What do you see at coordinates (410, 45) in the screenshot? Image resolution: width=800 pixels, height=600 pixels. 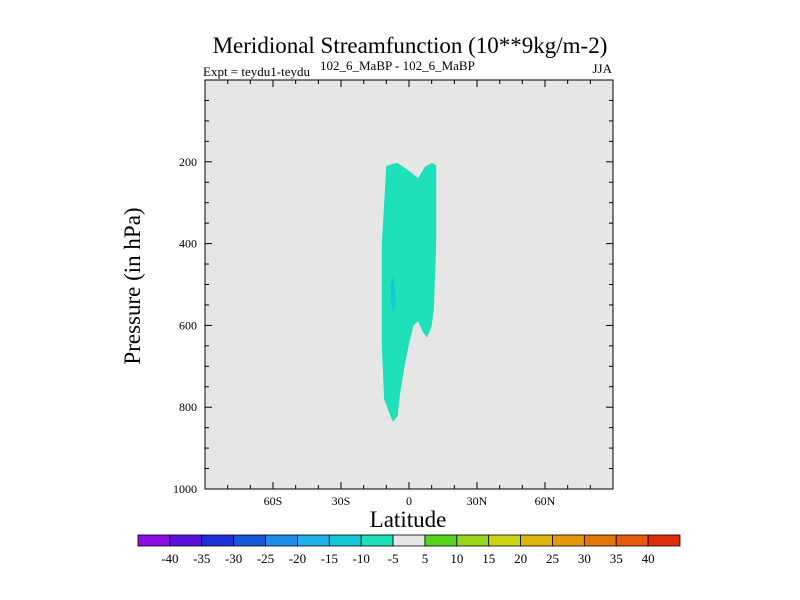 I see `chart-title: Meridional Streamfunction (10**9kg/m-2)` at bounding box center [410, 45].